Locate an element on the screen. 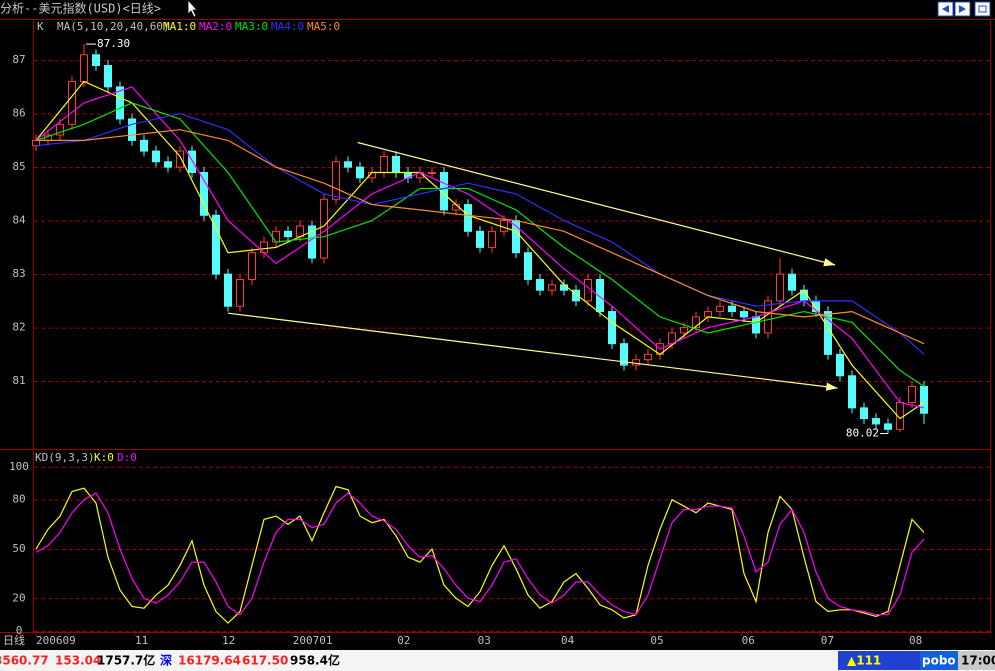 Image resolution: width=995 pixels, height=671 pixels. status-item: 153.04 is located at coordinates (78, 661).